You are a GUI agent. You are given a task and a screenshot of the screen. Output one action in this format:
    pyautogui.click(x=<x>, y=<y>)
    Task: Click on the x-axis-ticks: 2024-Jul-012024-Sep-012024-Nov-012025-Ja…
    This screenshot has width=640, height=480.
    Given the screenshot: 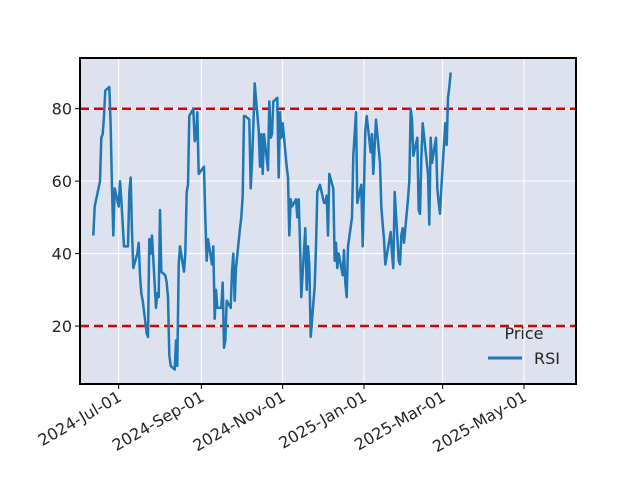 What is the action you would take?
    pyautogui.click(x=282, y=420)
    